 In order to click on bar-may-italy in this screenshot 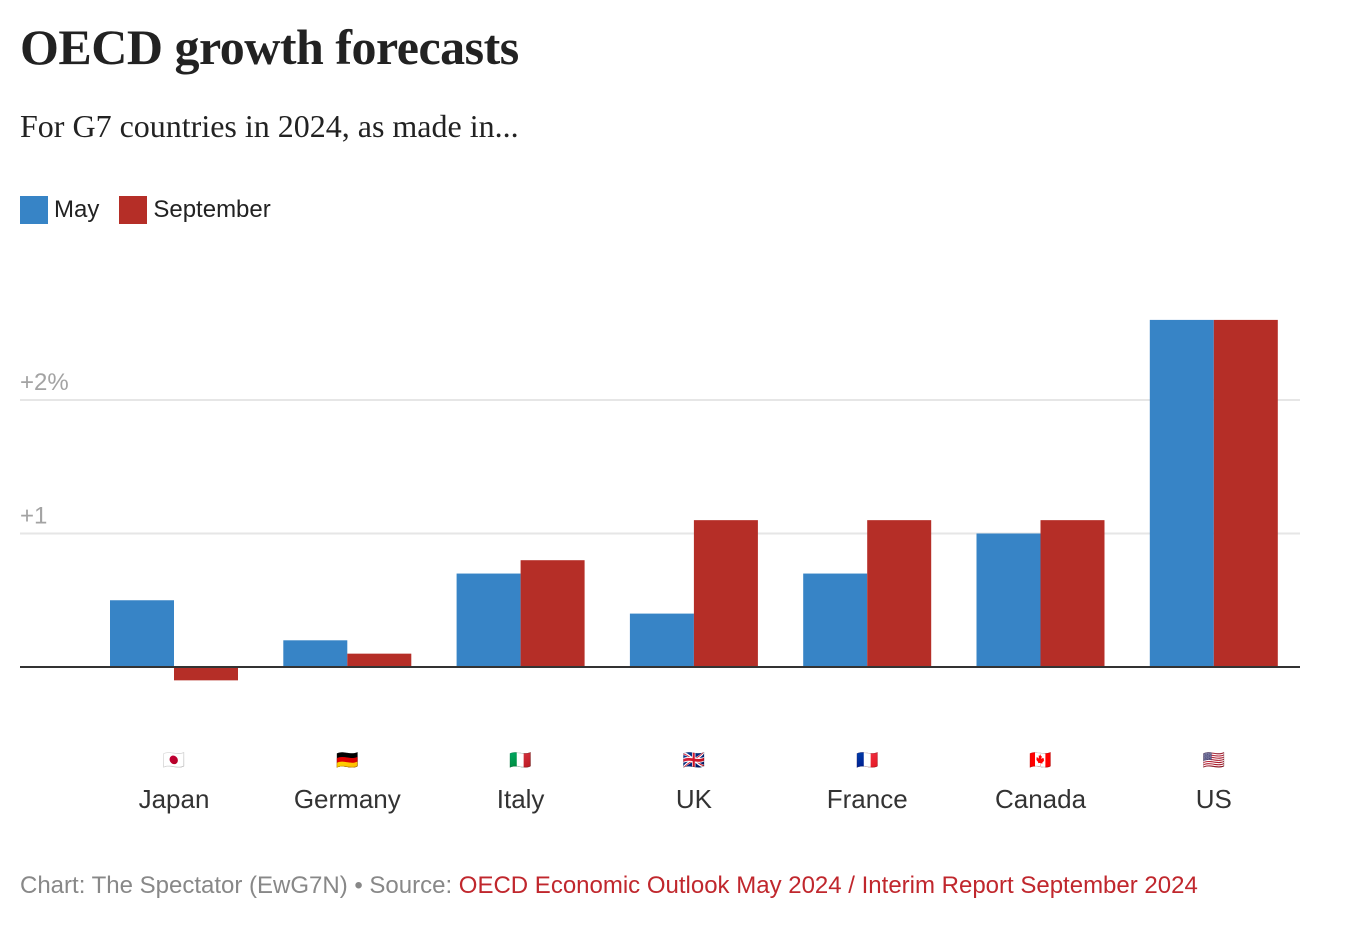, I will do `click(488, 620)`.